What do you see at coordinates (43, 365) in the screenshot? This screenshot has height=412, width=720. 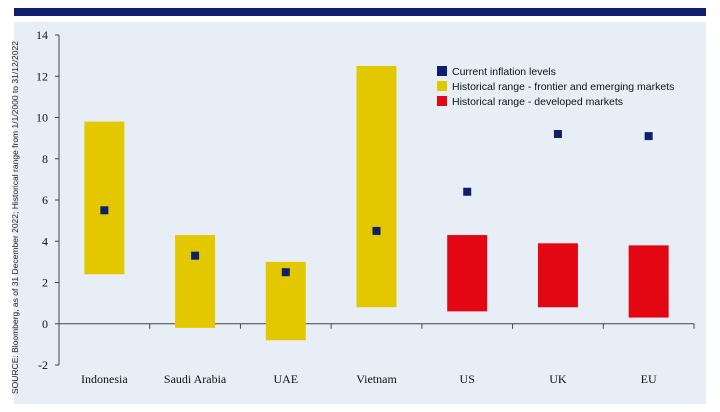 I see `y-tick-label: -2` at bounding box center [43, 365].